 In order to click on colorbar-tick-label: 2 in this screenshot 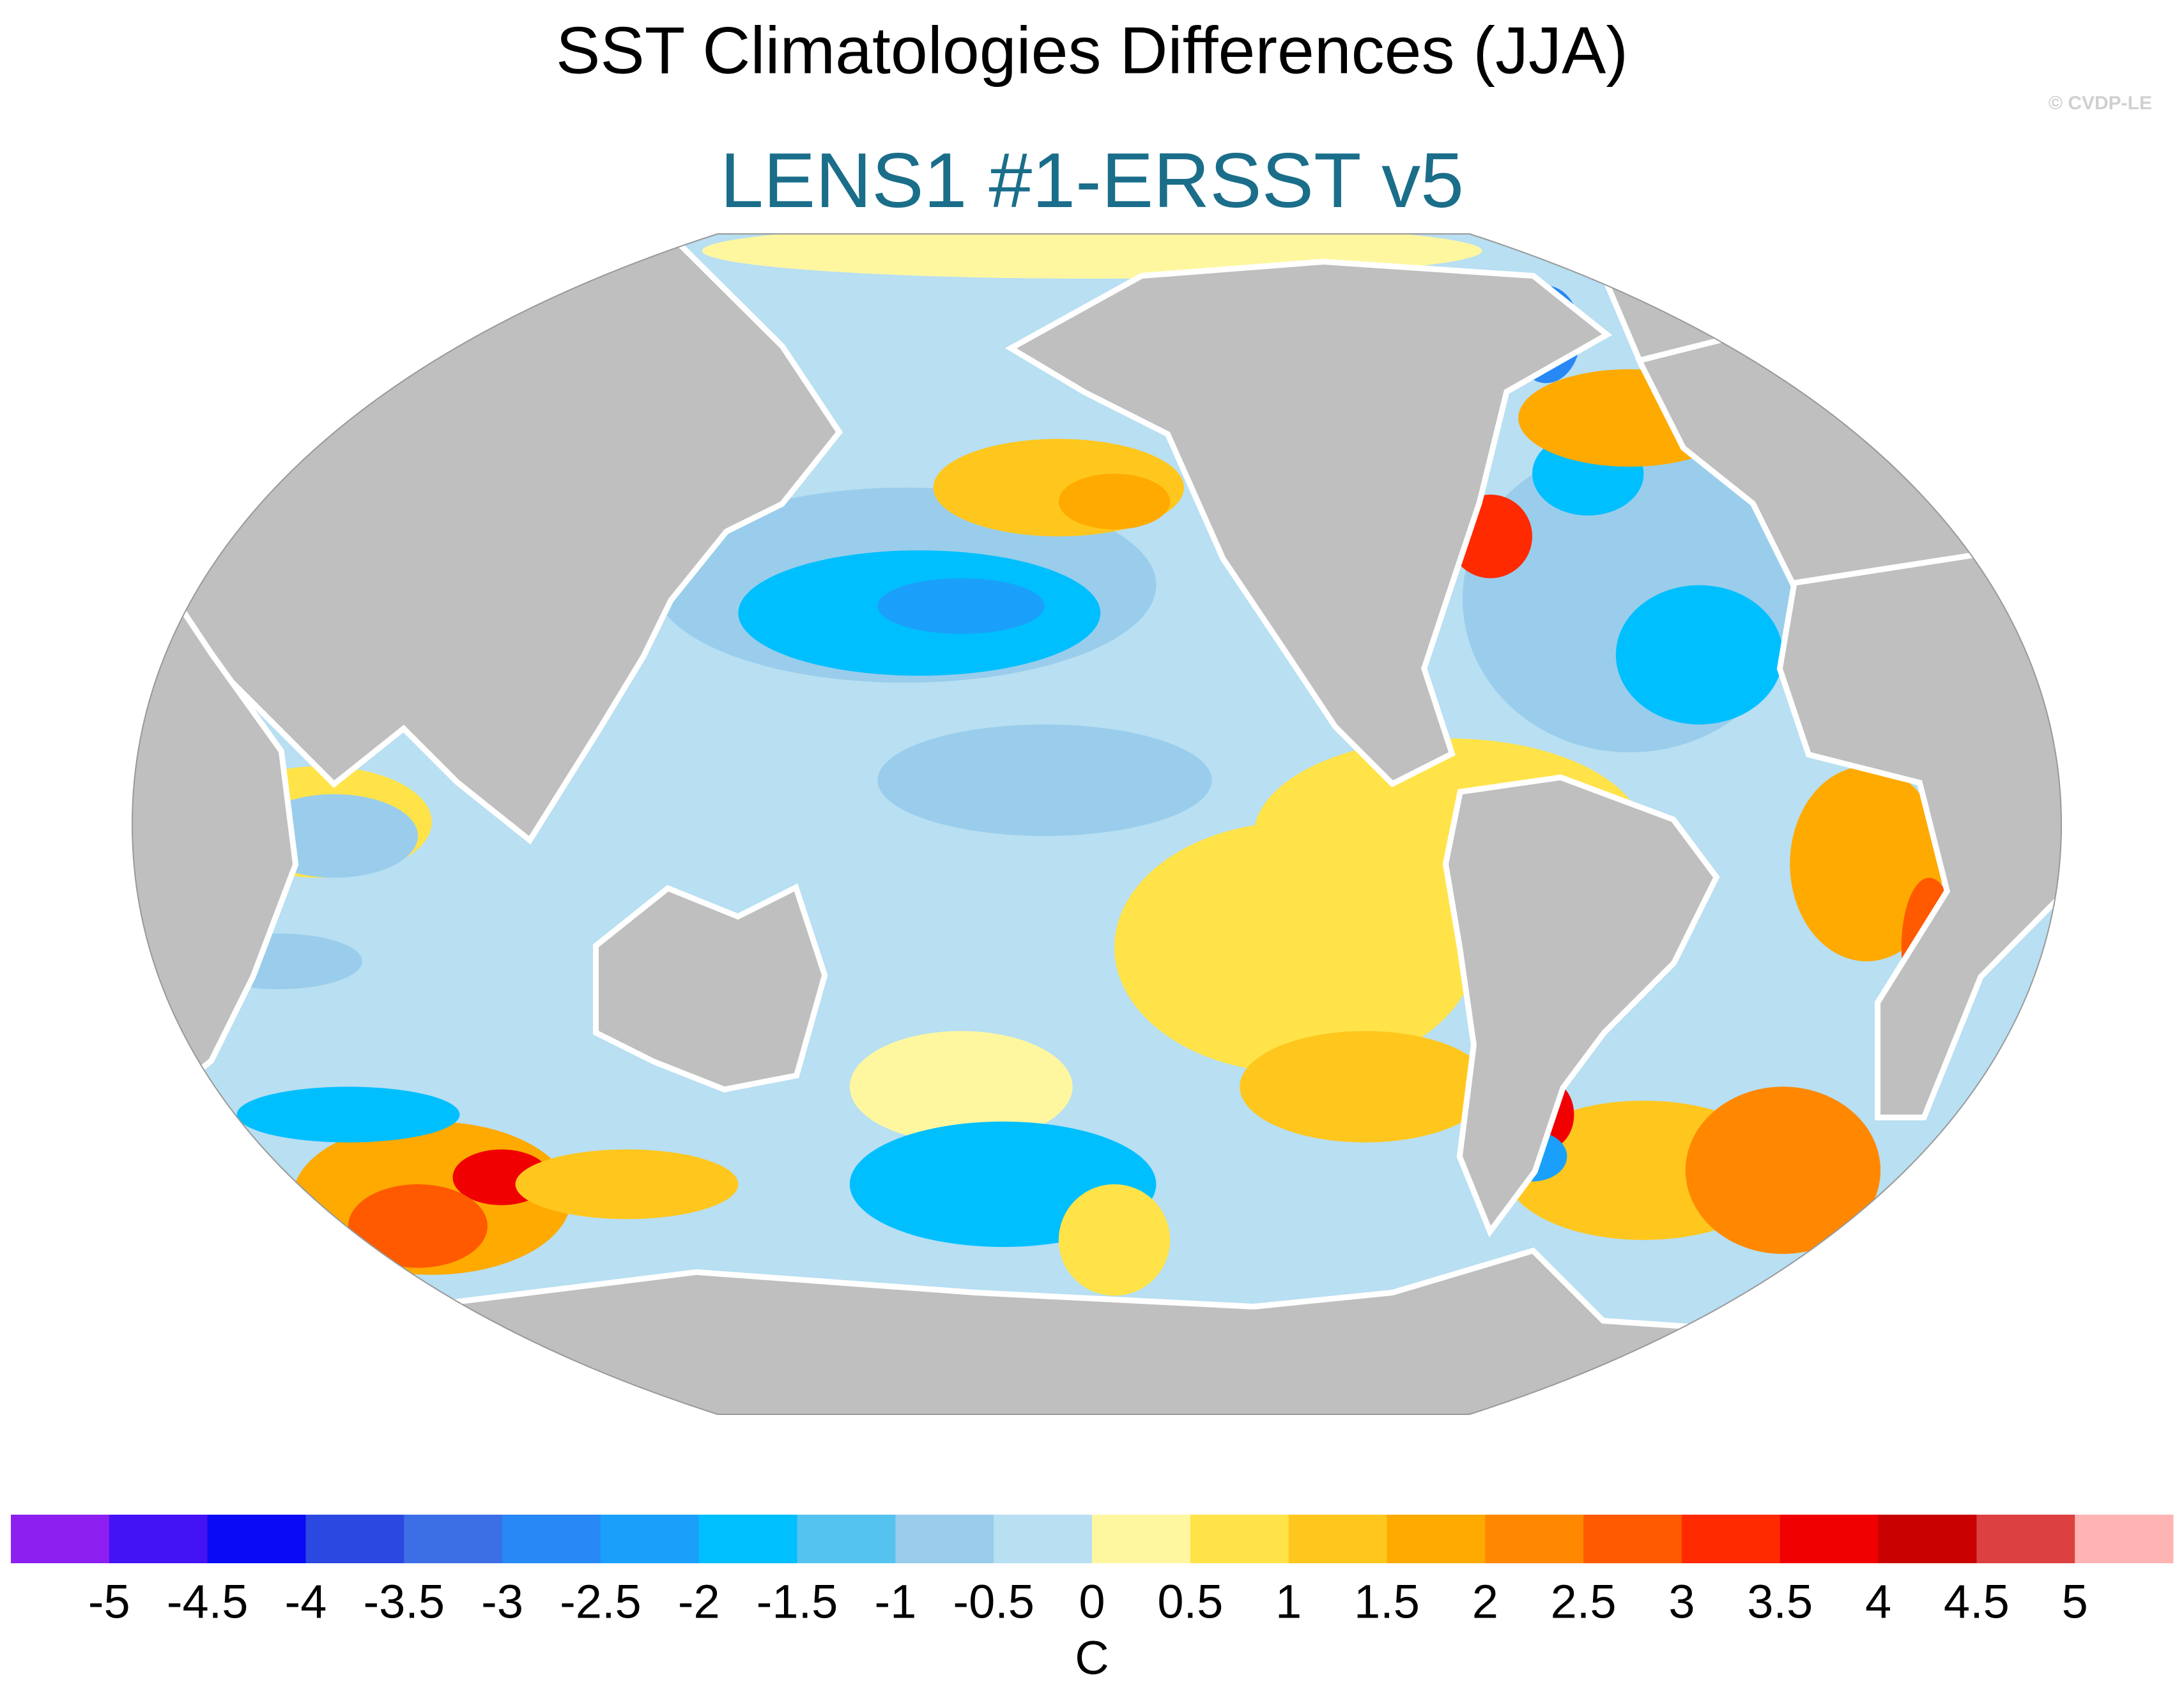, I will do `click(1485, 1602)`.